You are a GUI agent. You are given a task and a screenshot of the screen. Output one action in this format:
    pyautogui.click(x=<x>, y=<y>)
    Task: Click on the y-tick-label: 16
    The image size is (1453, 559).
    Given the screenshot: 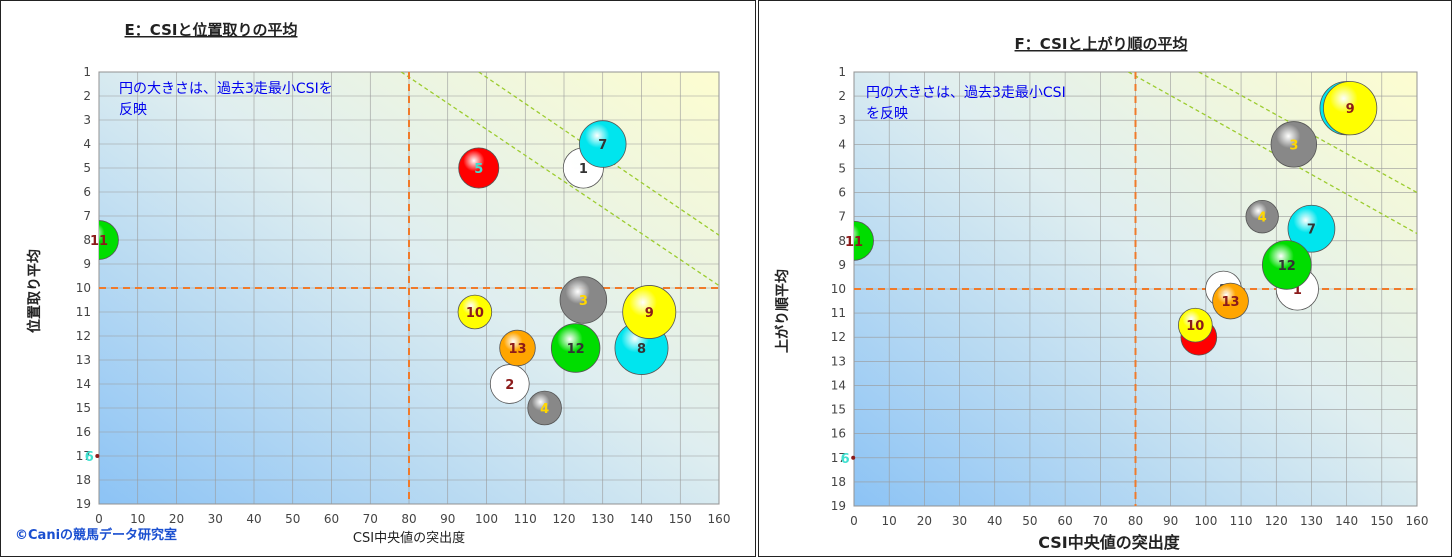 What is the action you would take?
    pyautogui.click(x=838, y=434)
    